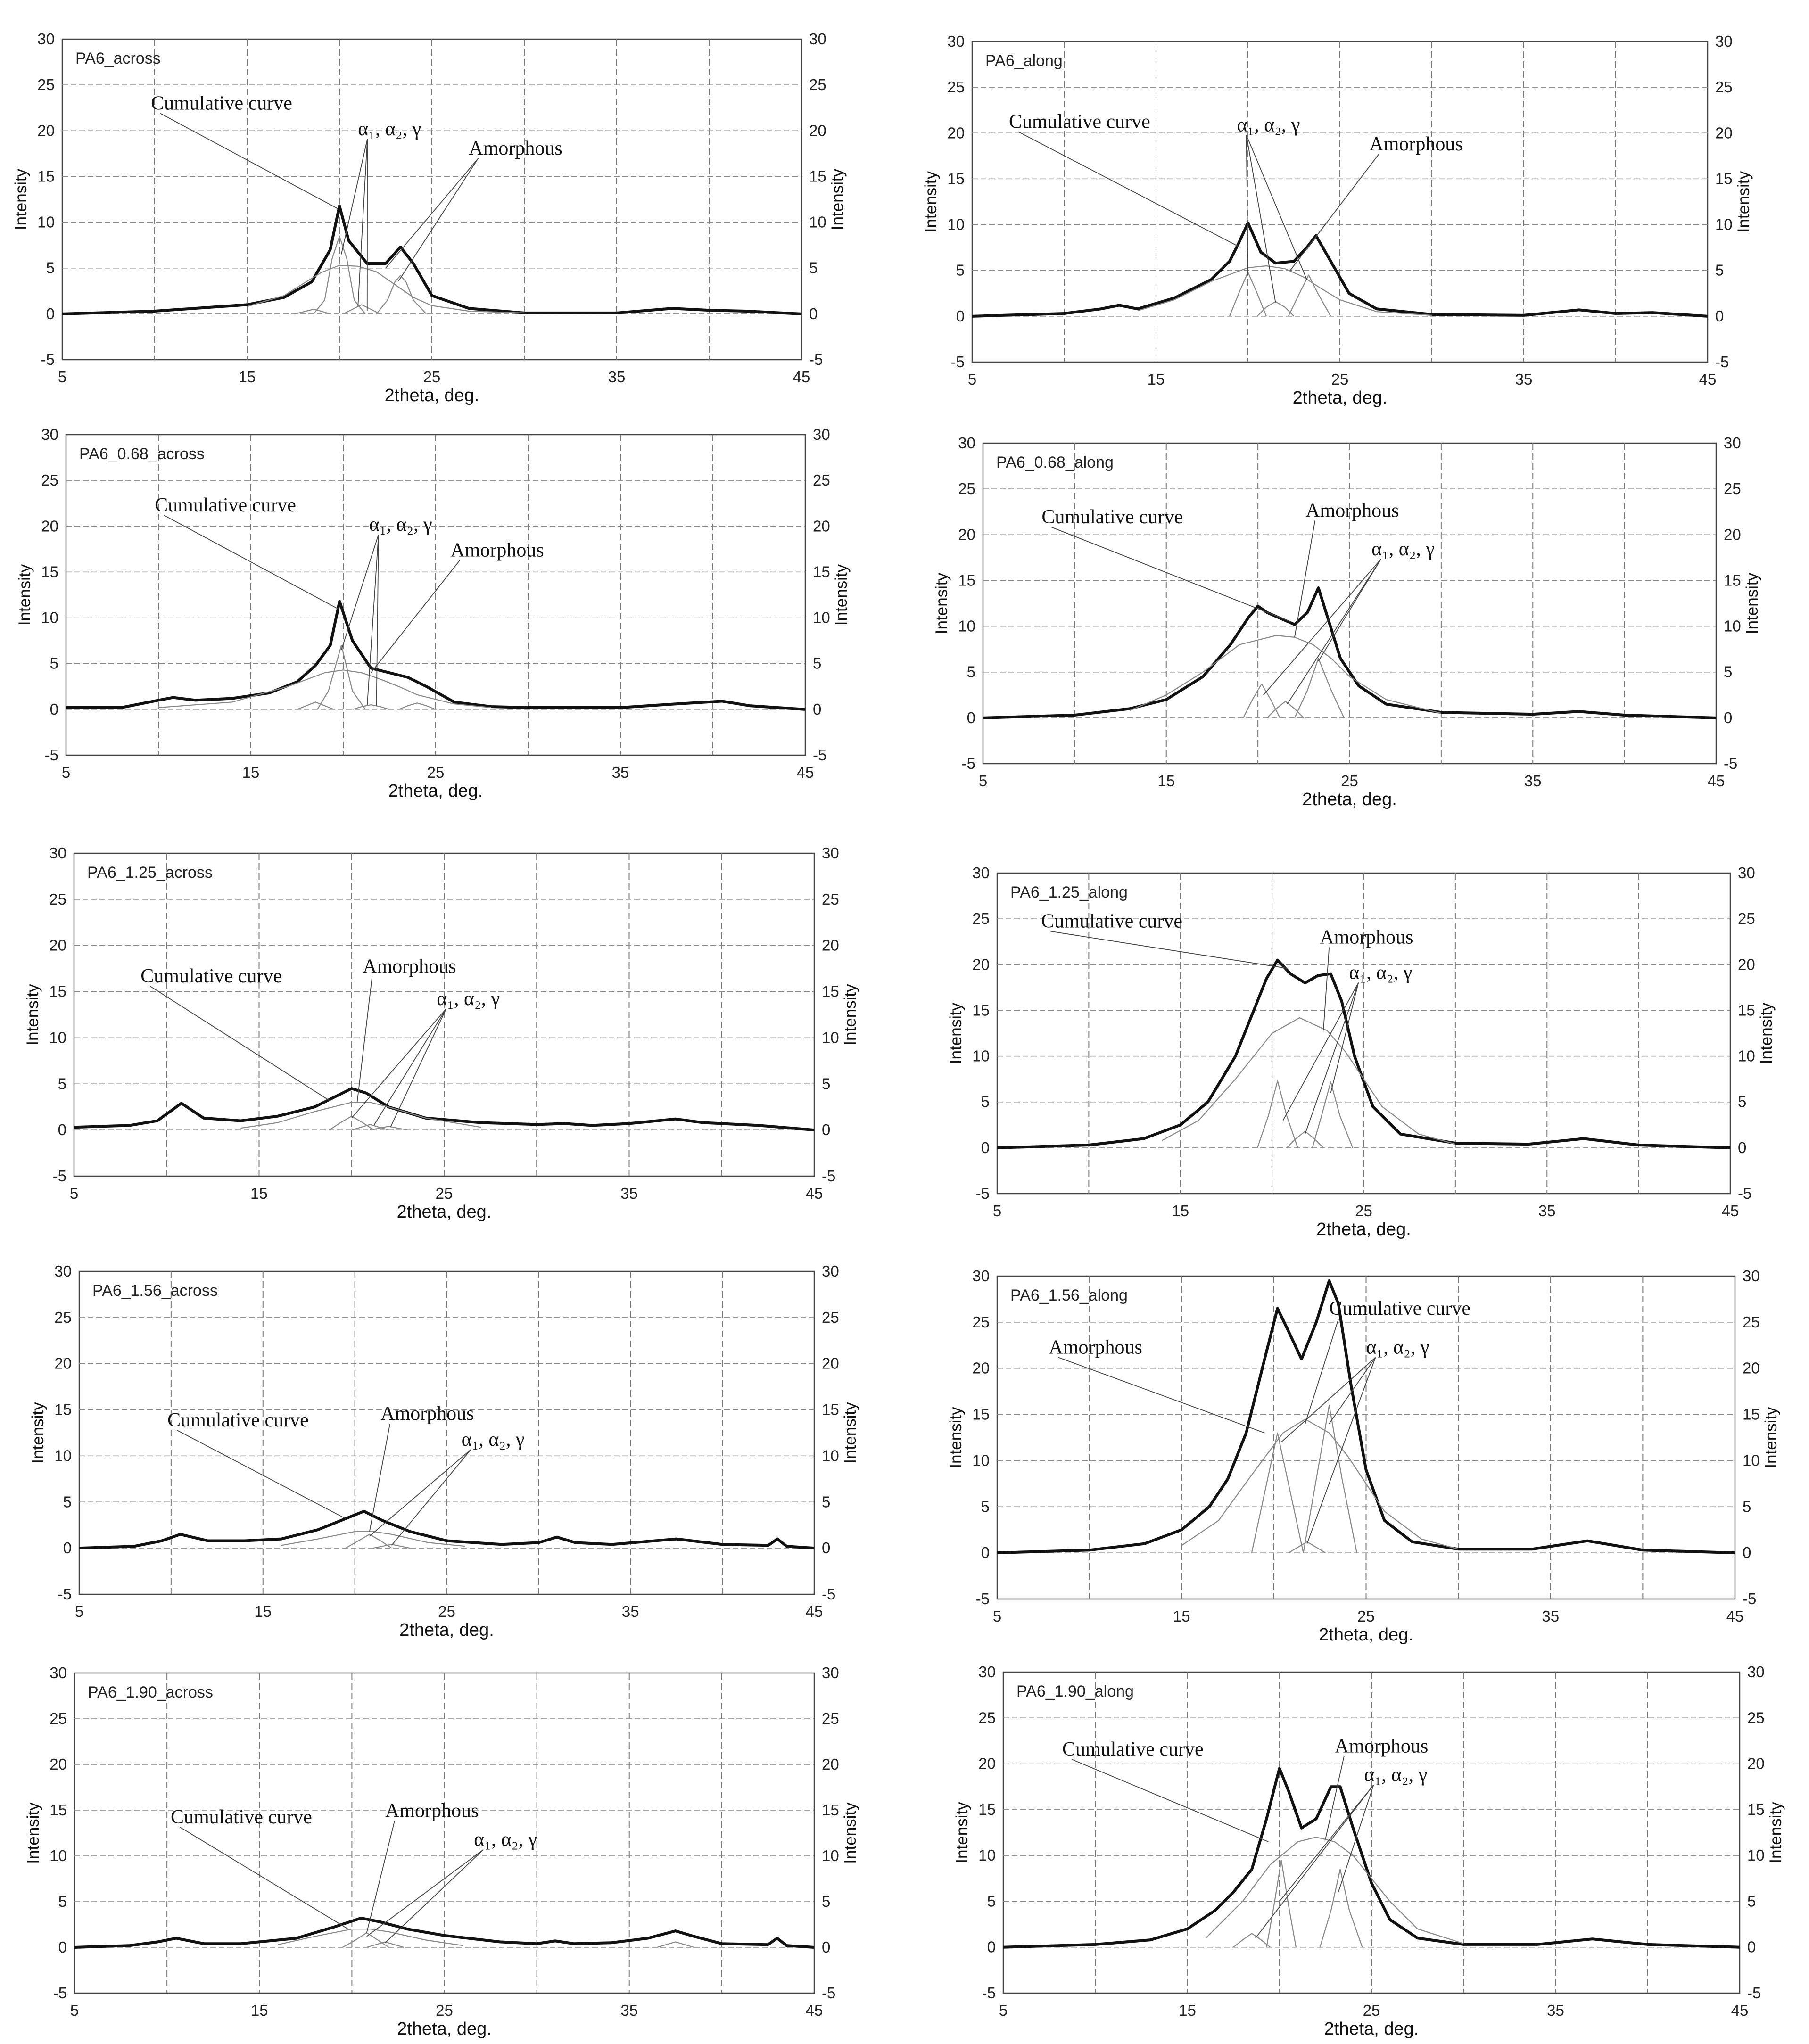 This screenshot has height=2044, width=1809. I want to click on x-tick-label: 5, so click(972, 379).